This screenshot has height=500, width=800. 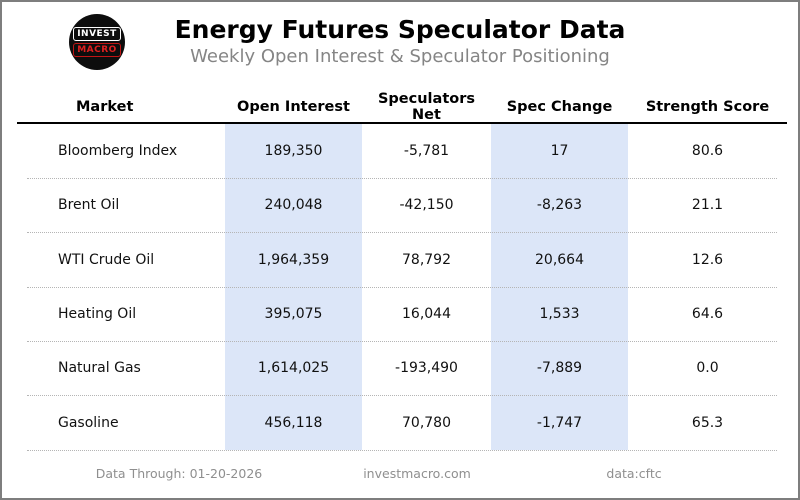 I want to click on cell-speculators-net: -5,781, so click(x=426, y=151).